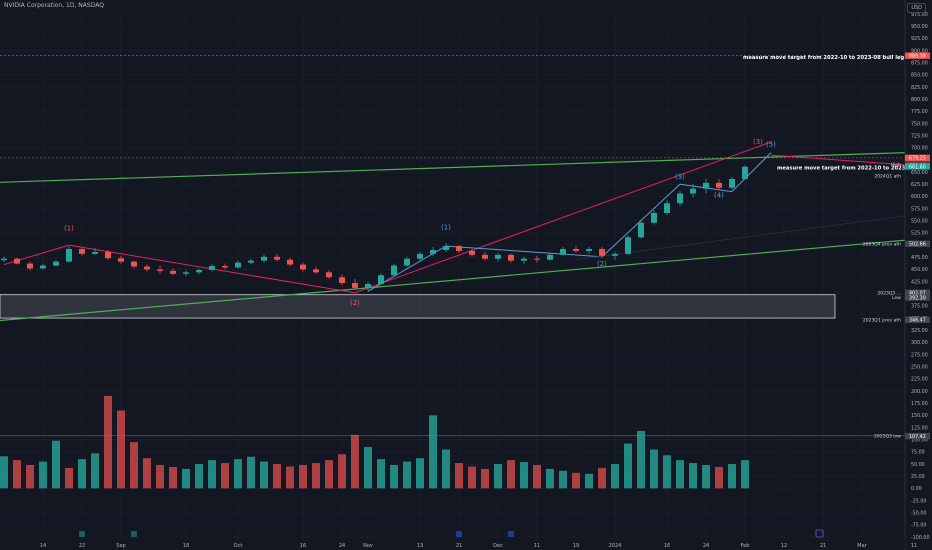 The height and width of the screenshot is (550, 932). Describe the element at coordinates (368, 546) in the screenshot. I see `time-tick: Nov` at that location.